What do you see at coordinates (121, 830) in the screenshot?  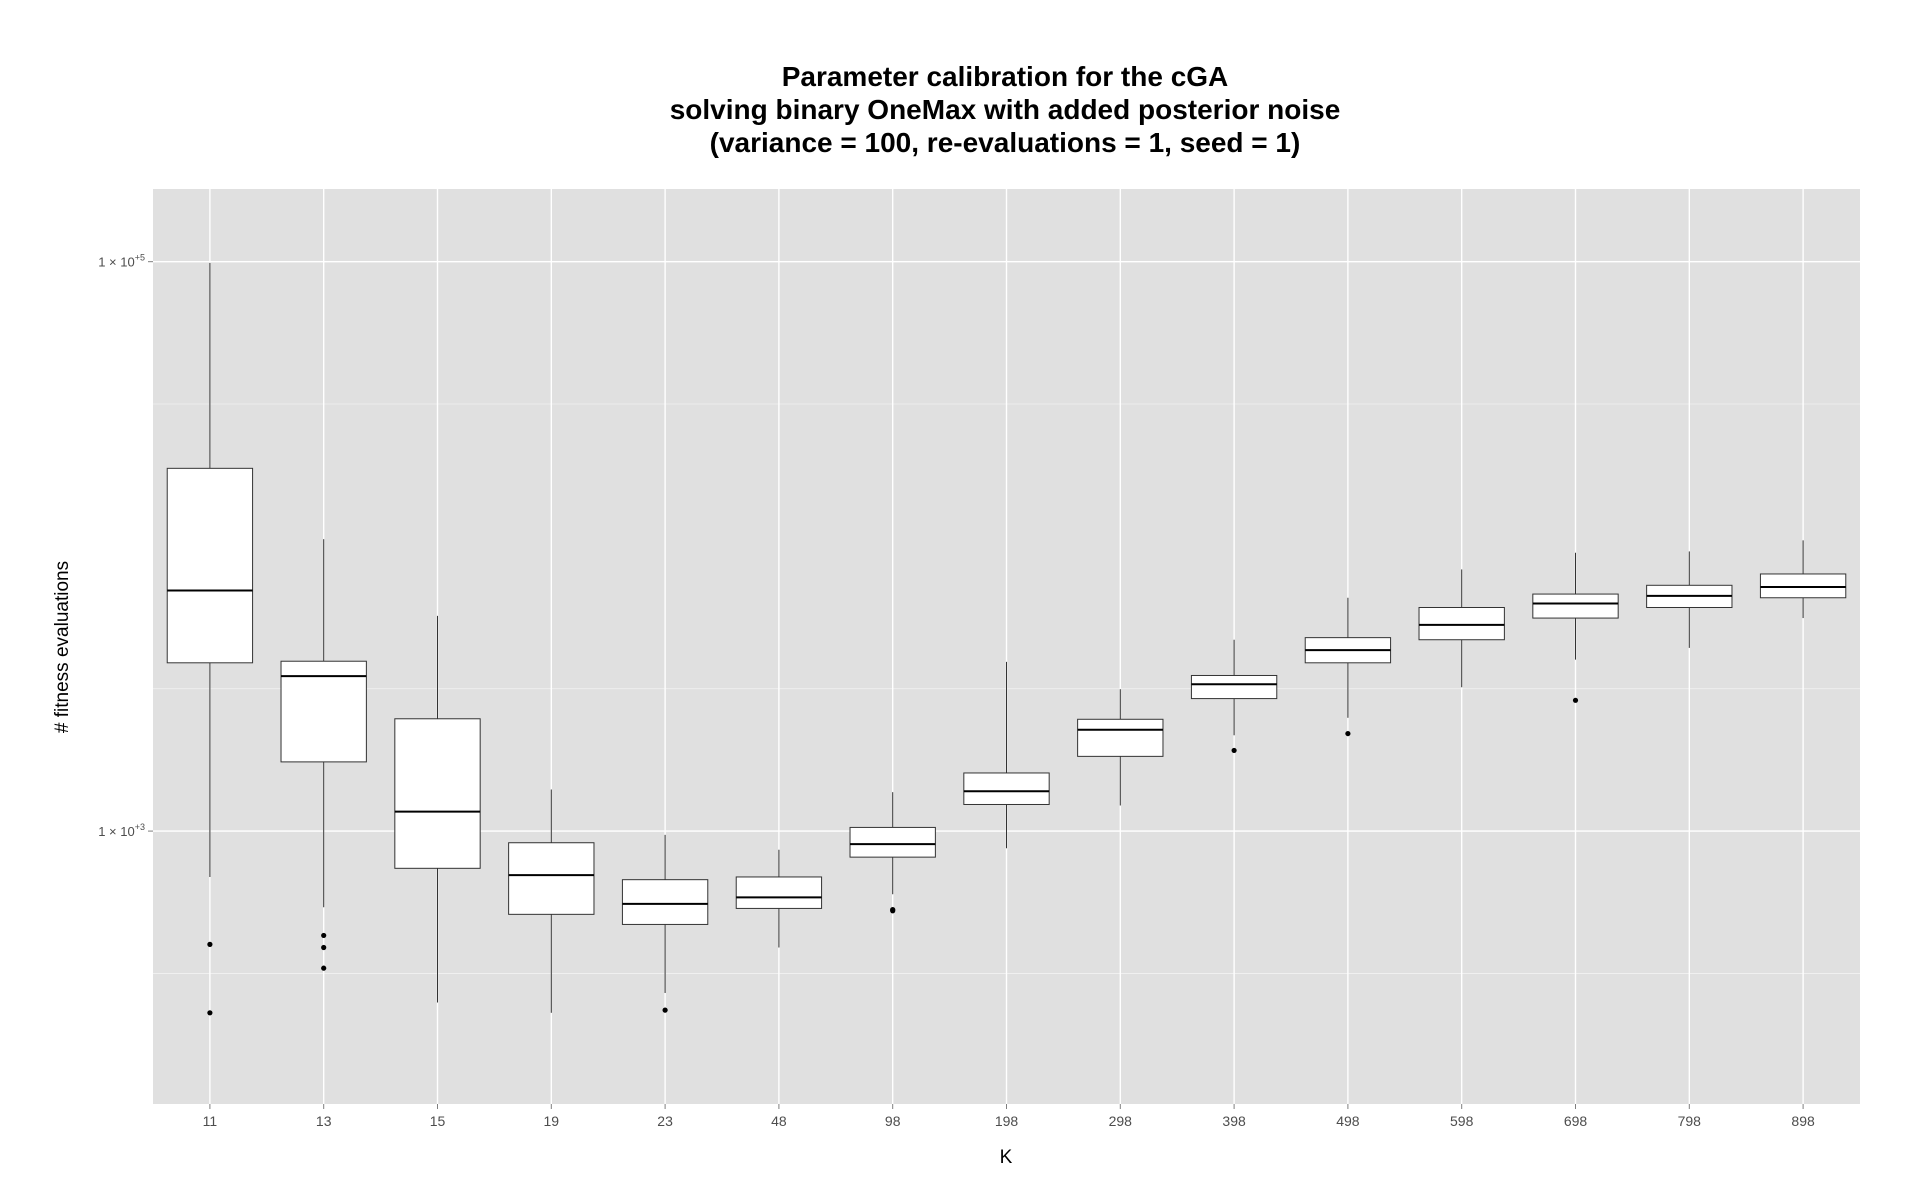 I see `y-tick-label: 1 × 10+3` at bounding box center [121, 830].